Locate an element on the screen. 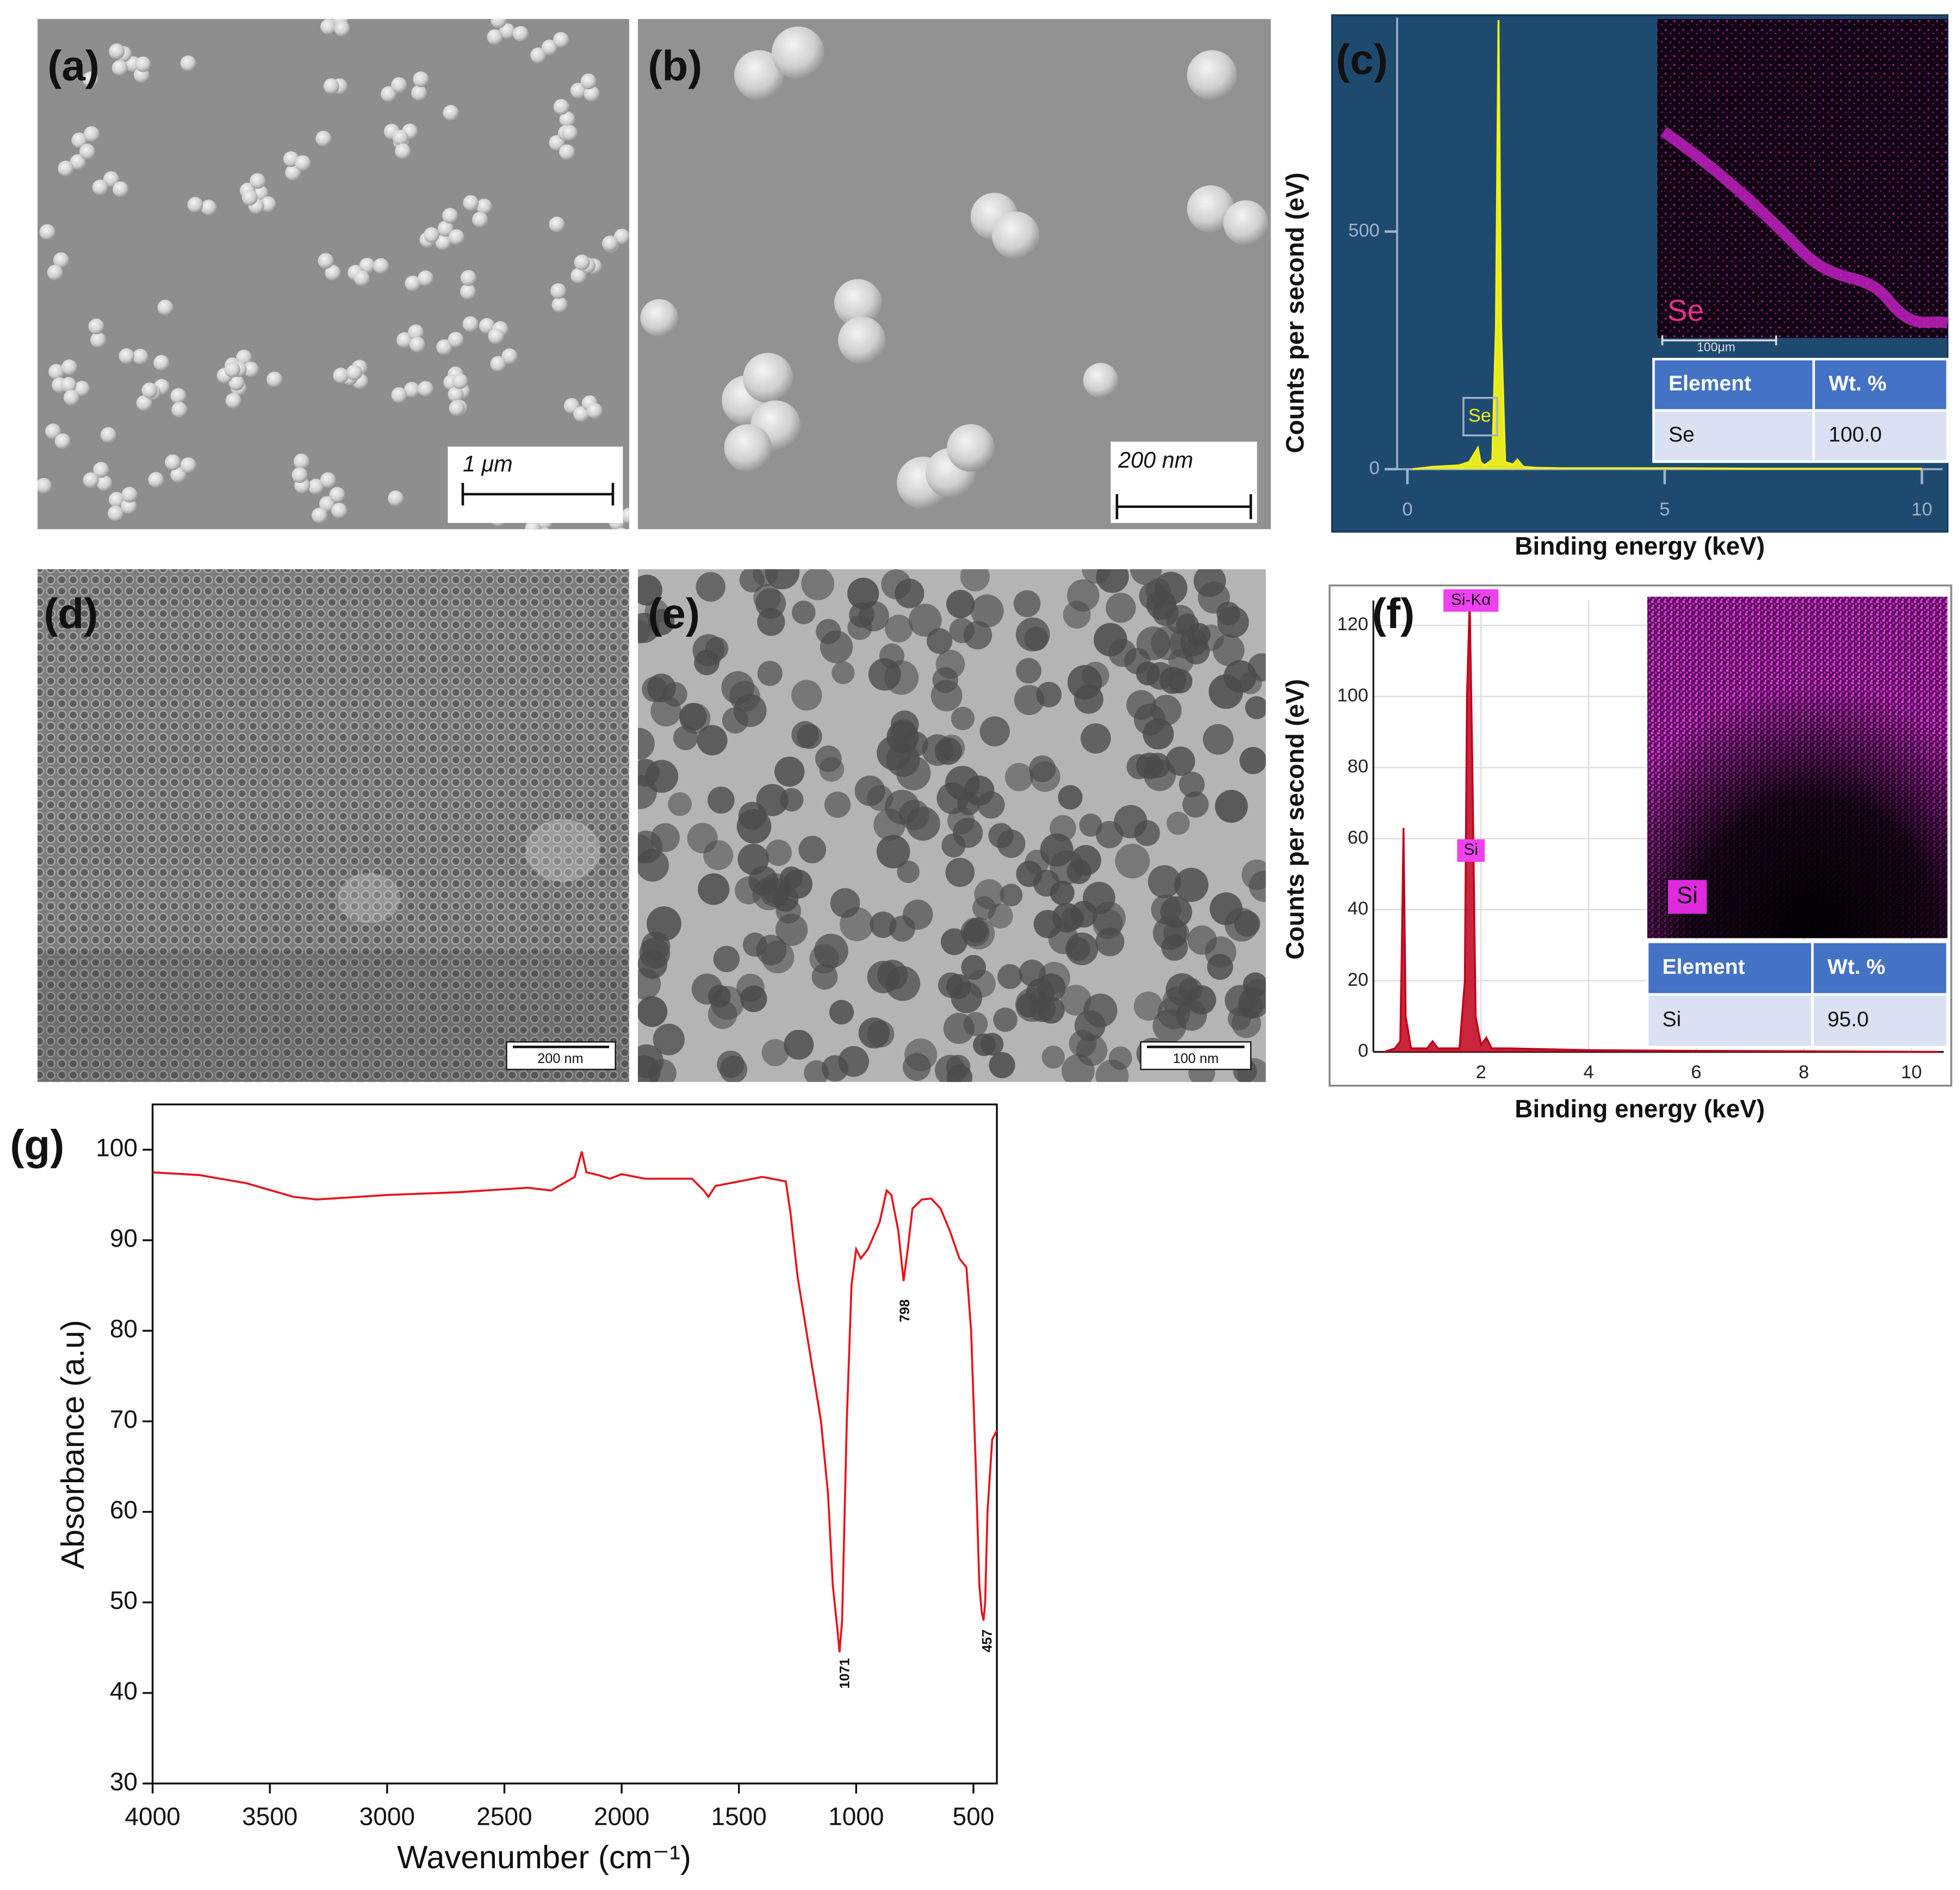 Image resolution: width=1960 pixels, height=1890 pixels. element-map is located at coordinates (1802, 178).